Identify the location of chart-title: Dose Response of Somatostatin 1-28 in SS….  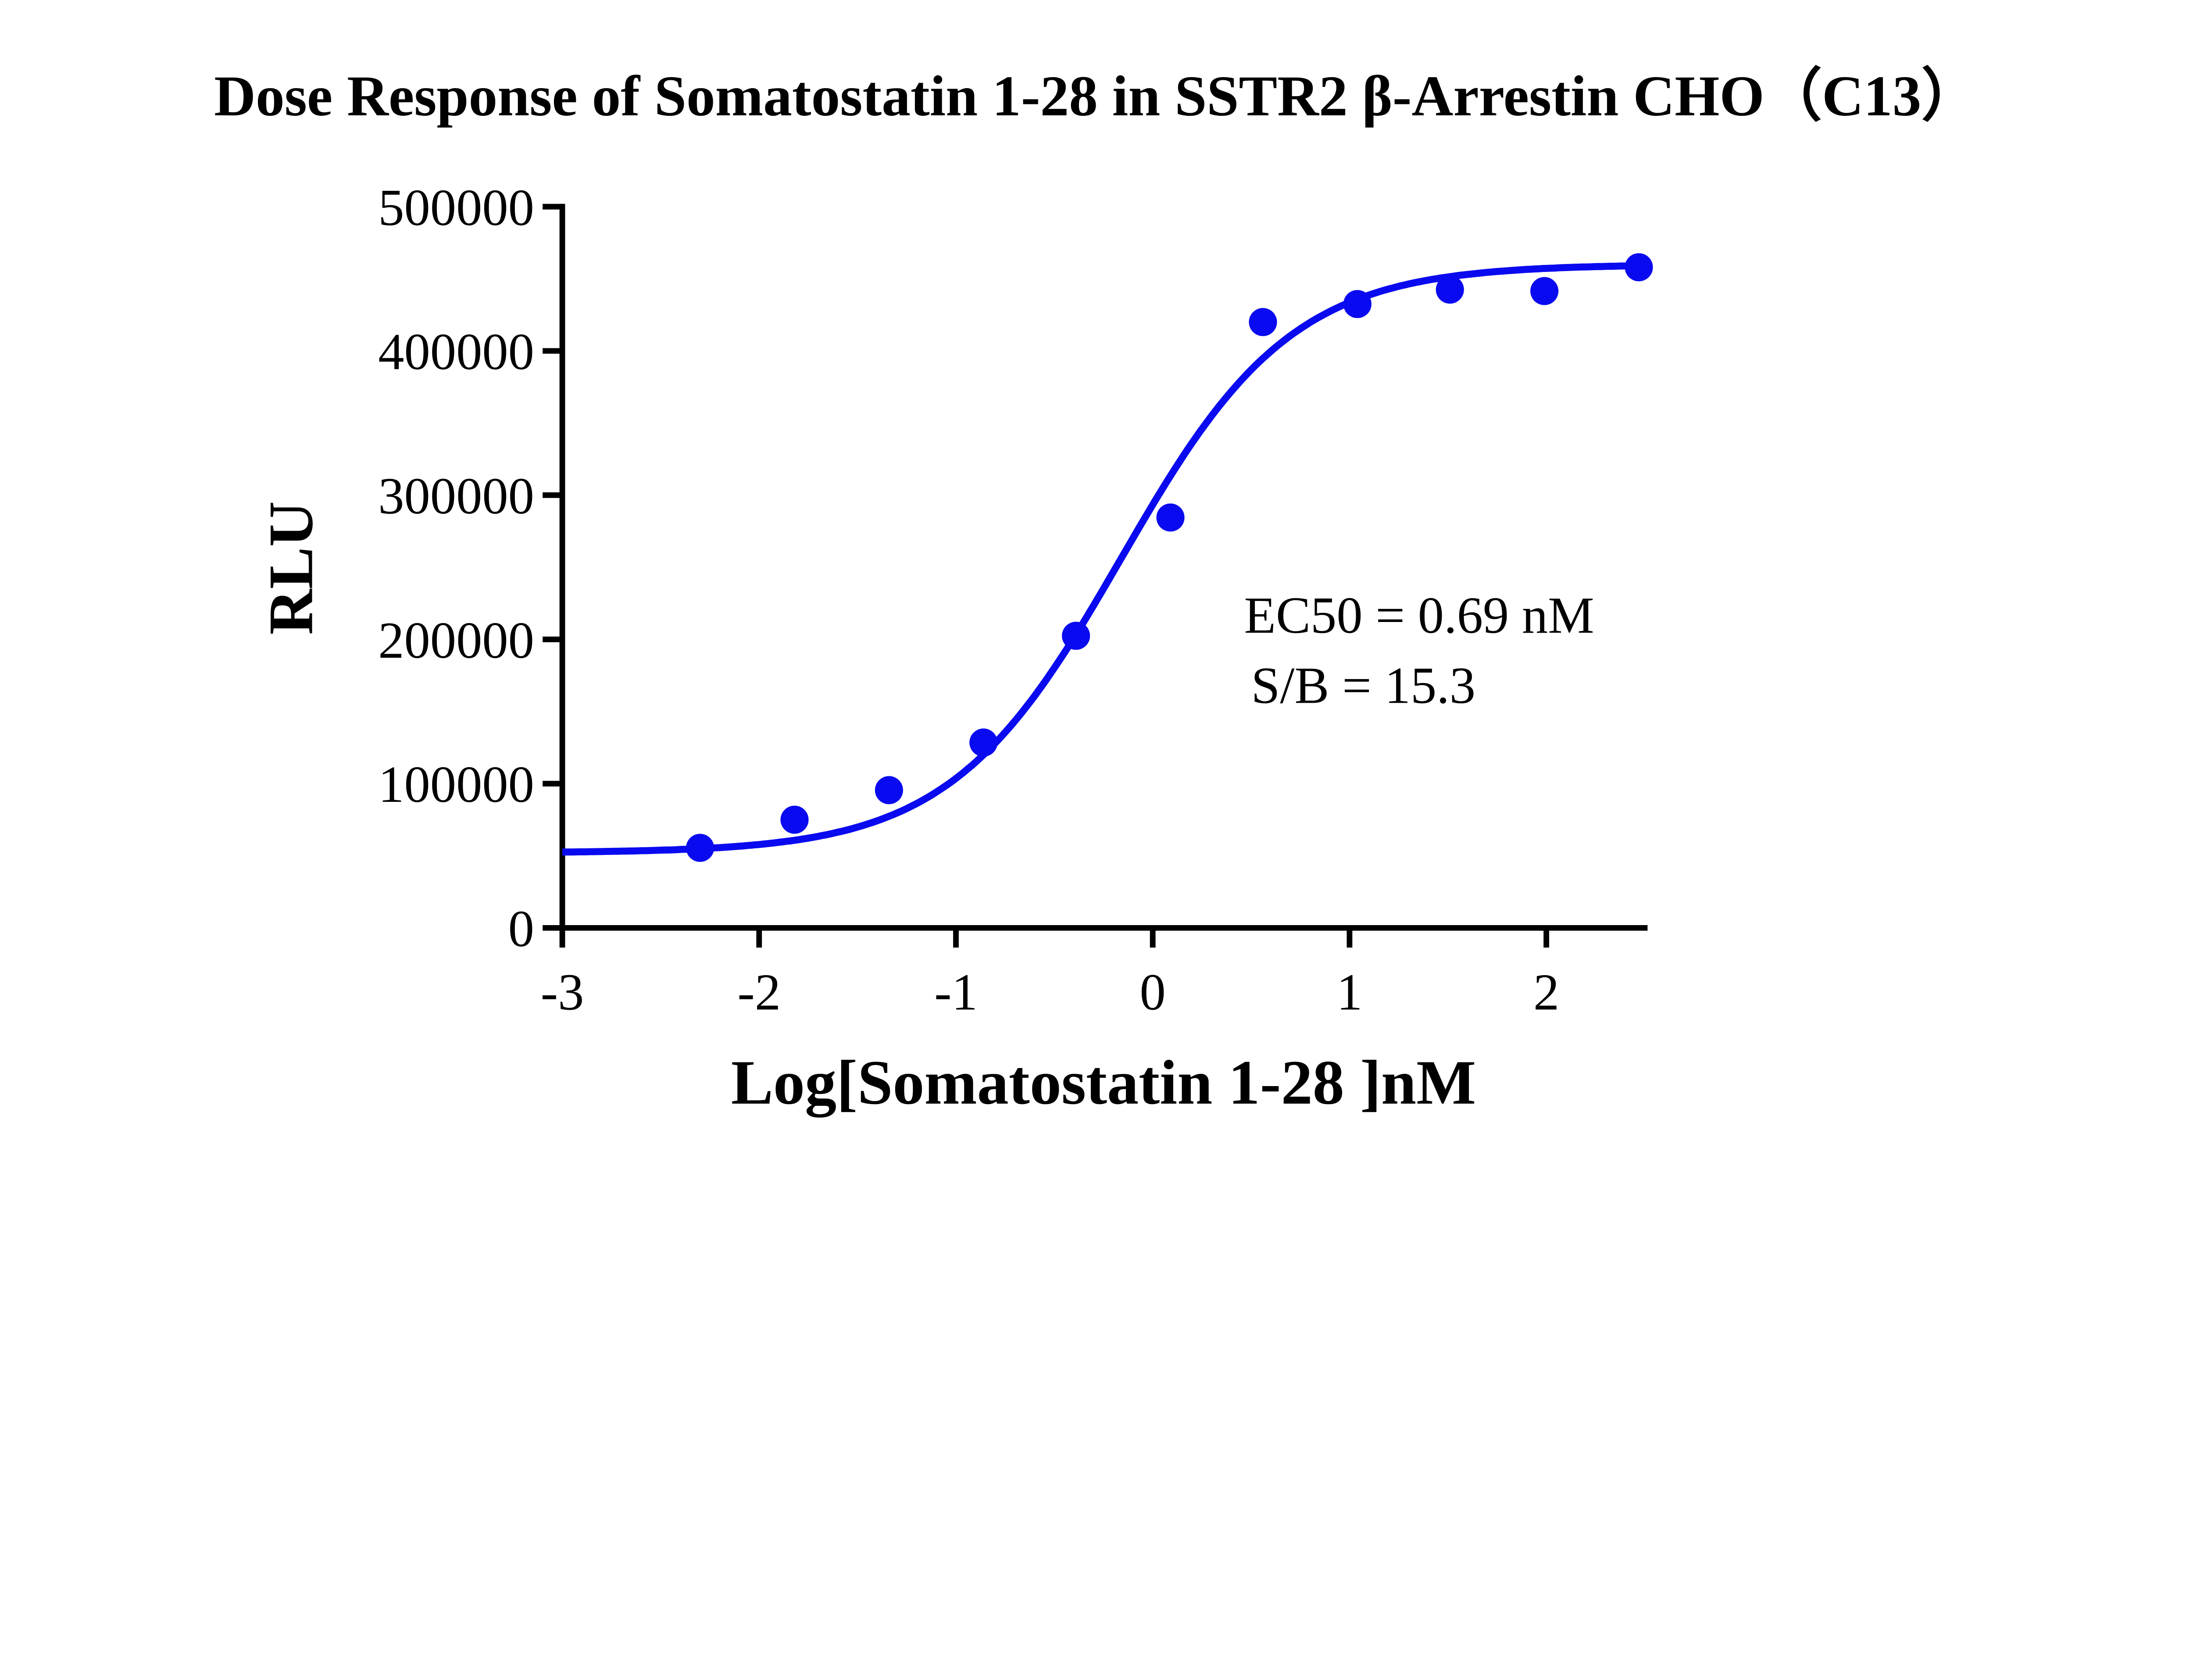
(1096, 96).